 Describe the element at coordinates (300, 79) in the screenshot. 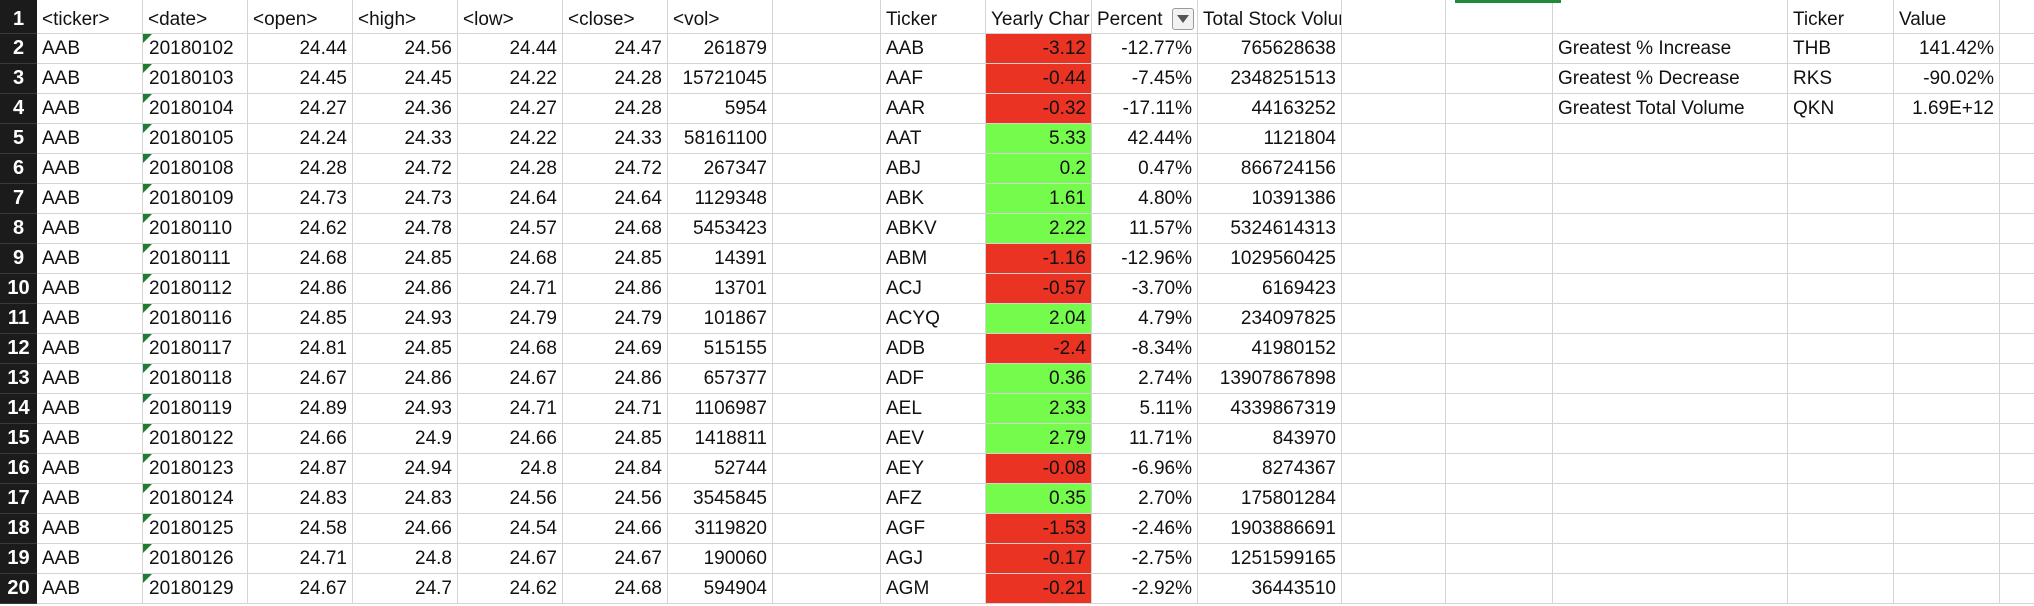

I see `data-cell: 24.45` at that location.